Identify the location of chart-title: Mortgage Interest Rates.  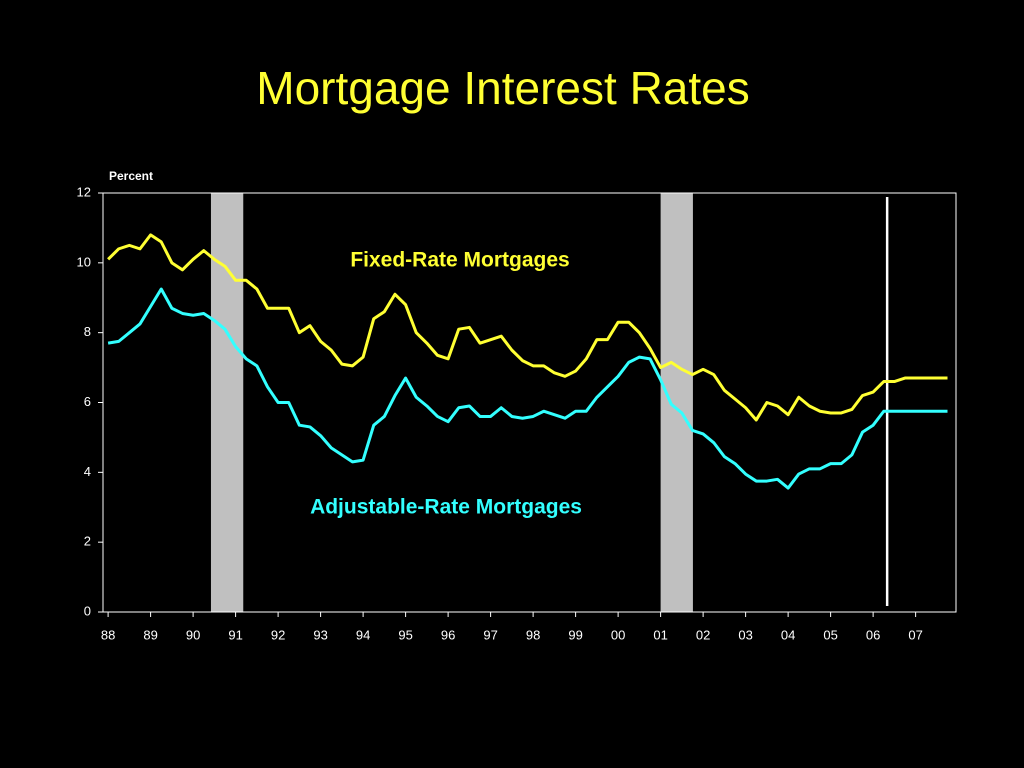
(502, 88).